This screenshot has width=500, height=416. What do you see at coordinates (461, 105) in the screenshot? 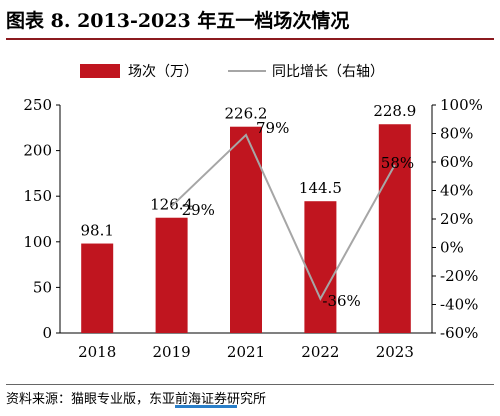
I see `right-axis-tick-label: 100%` at bounding box center [461, 105].